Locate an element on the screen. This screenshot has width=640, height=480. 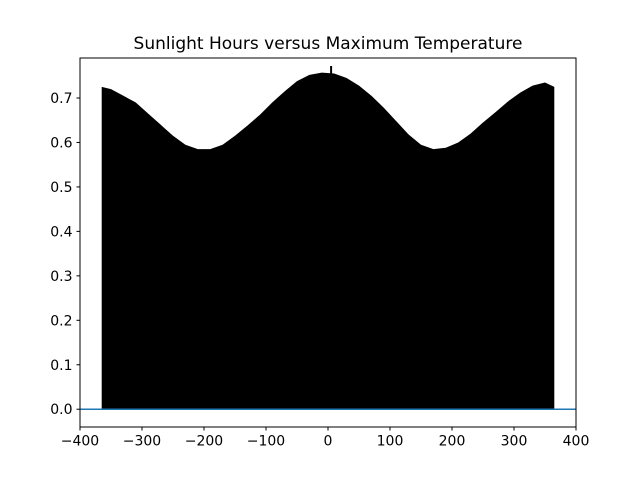
x-tick-label: 300 is located at coordinates (514, 442).